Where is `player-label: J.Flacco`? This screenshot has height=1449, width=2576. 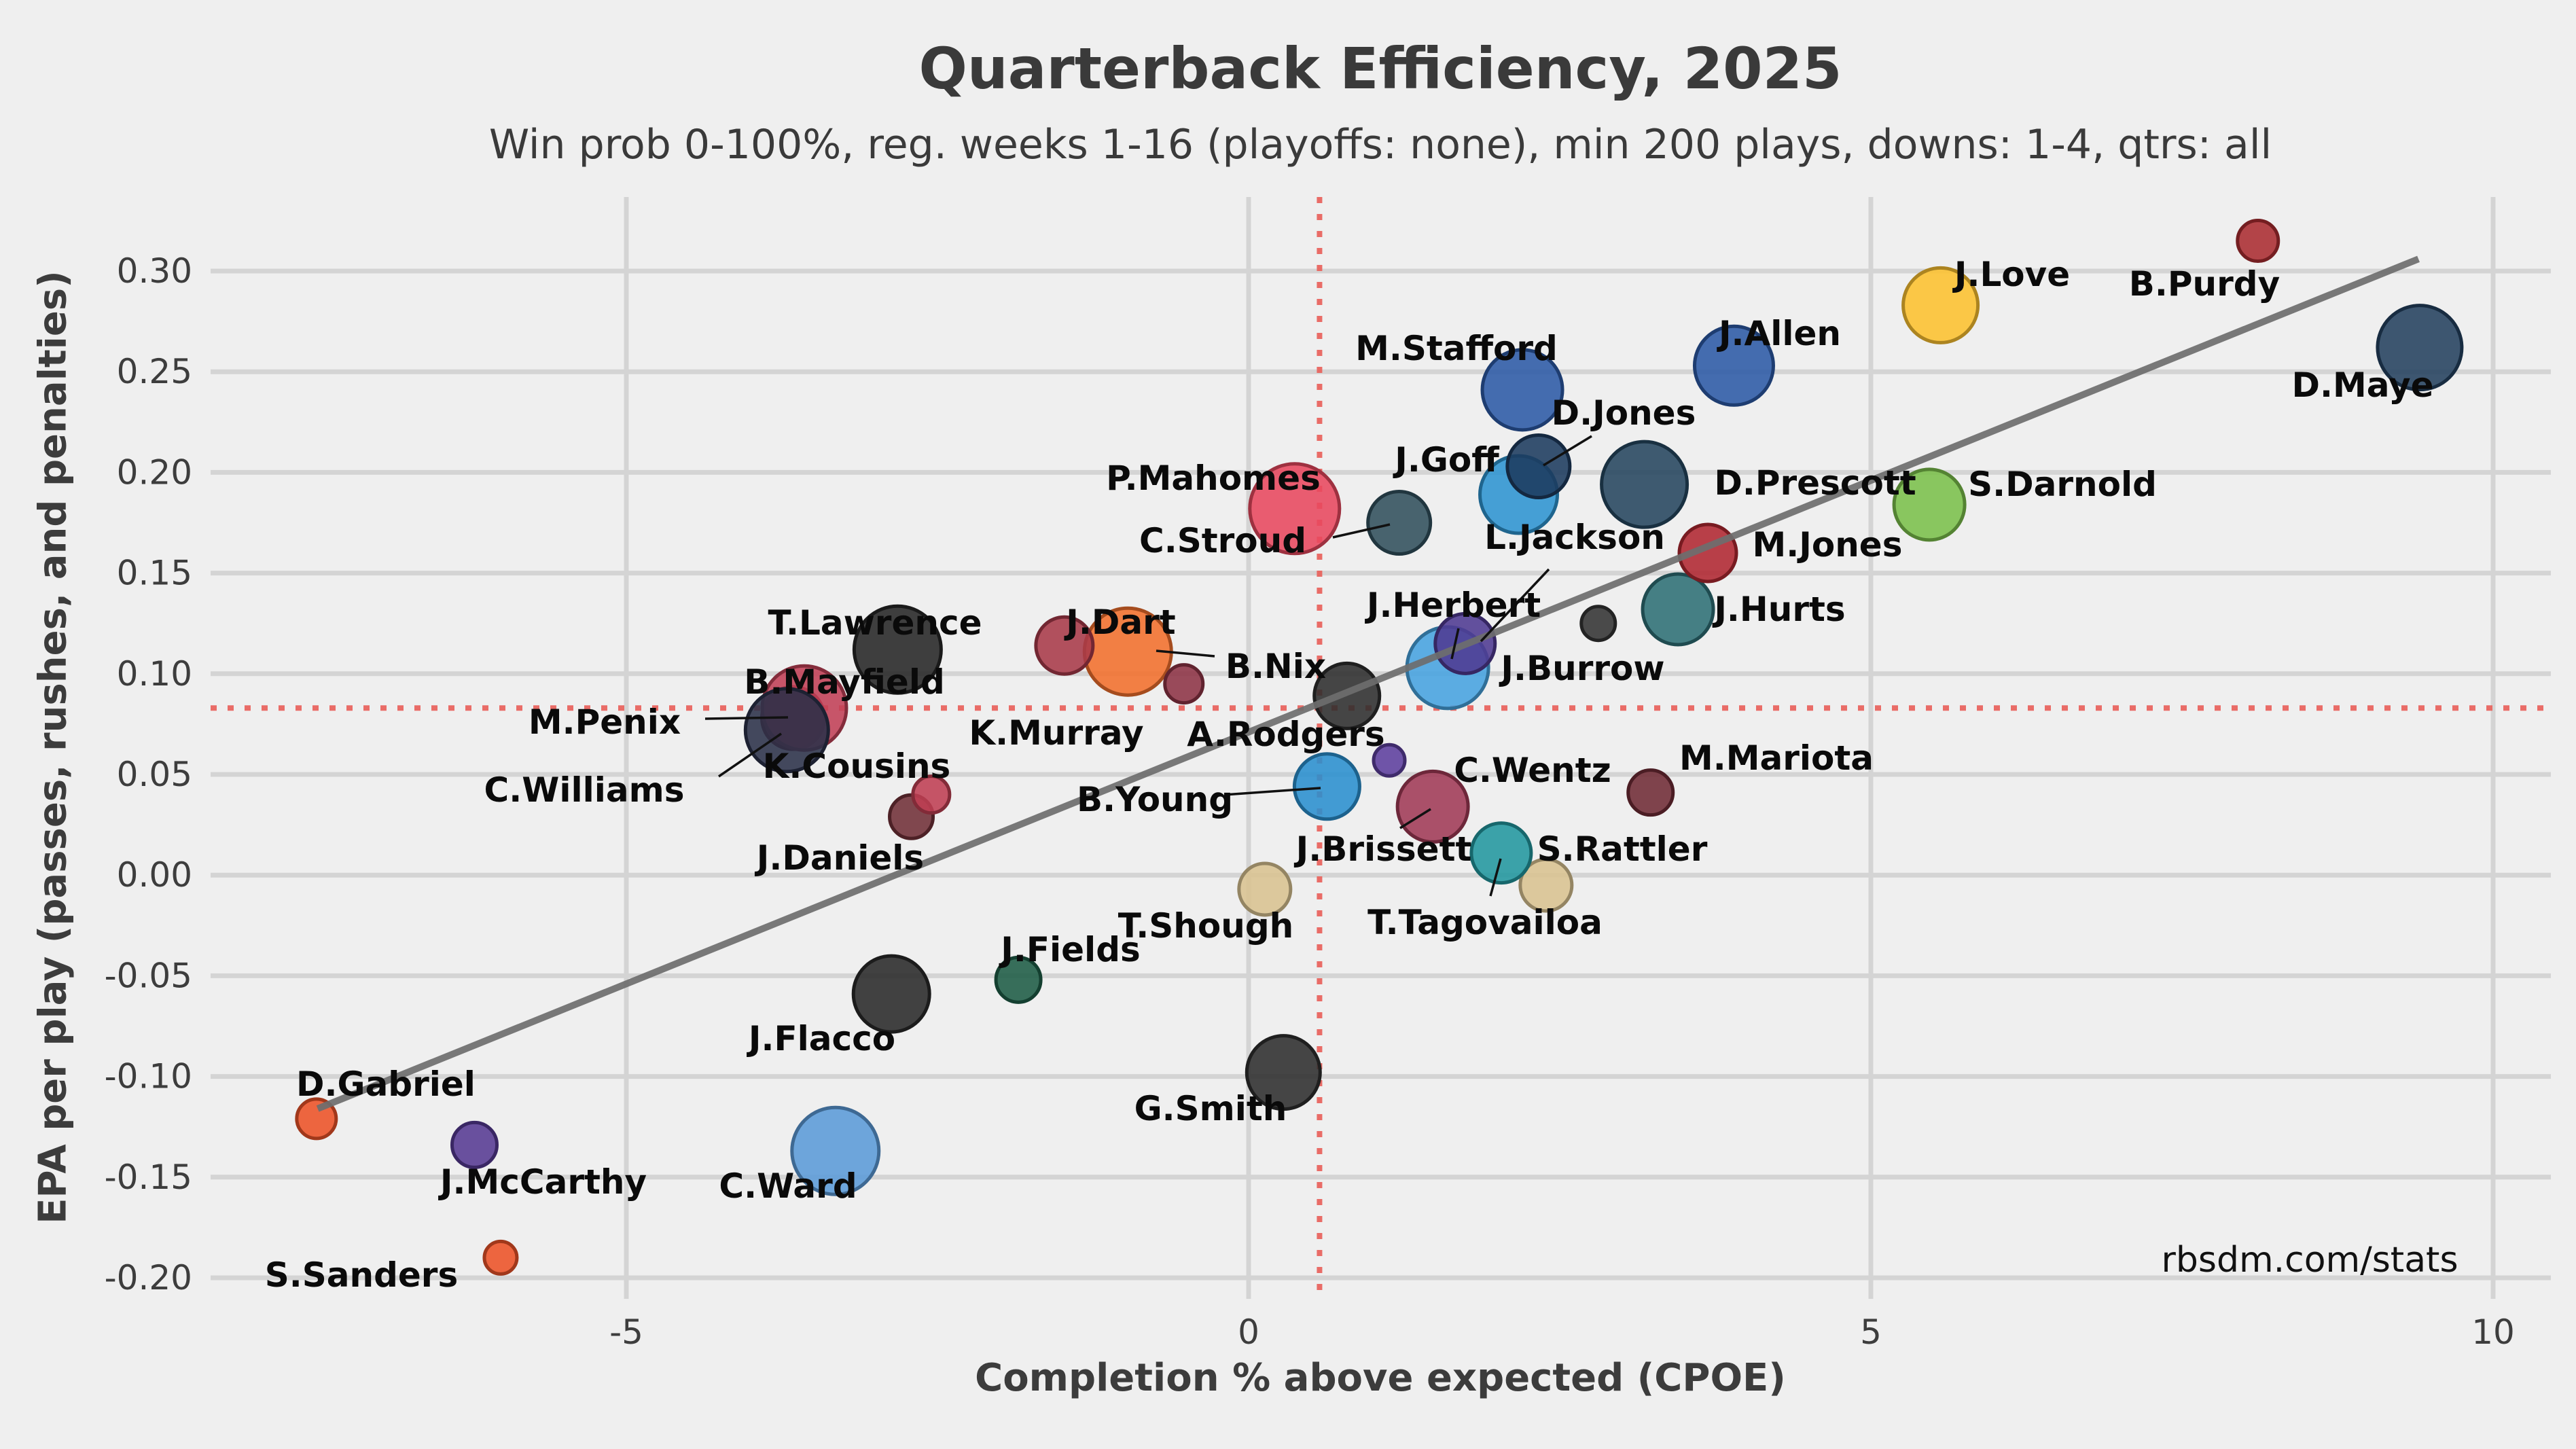
player-label: J.Flacco is located at coordinates (821, 1038).